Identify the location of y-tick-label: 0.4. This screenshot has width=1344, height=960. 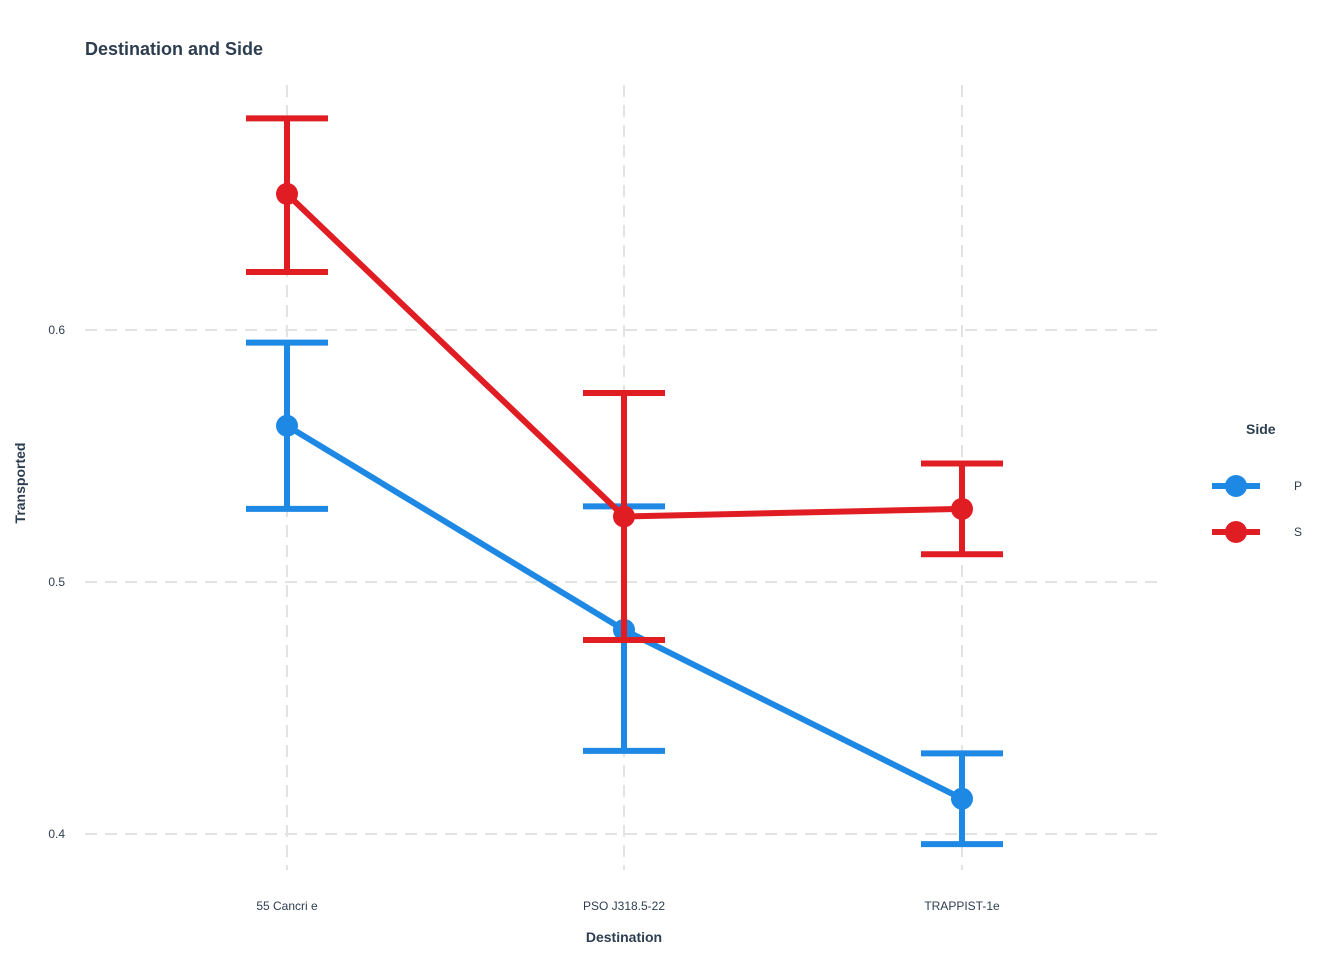
(56, 834).